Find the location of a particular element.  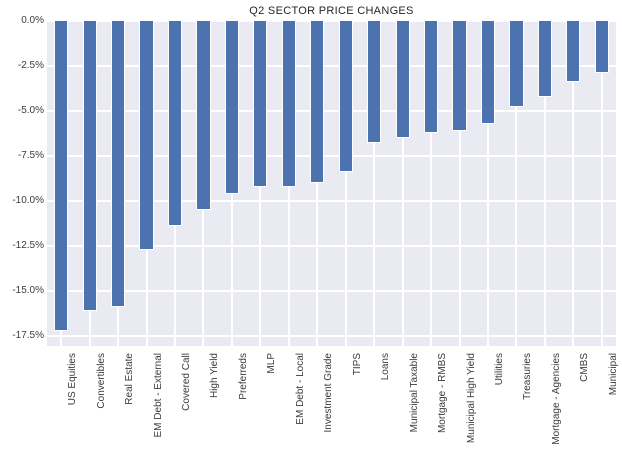

gridline-x-municipal is located at coordinates (601, 183).